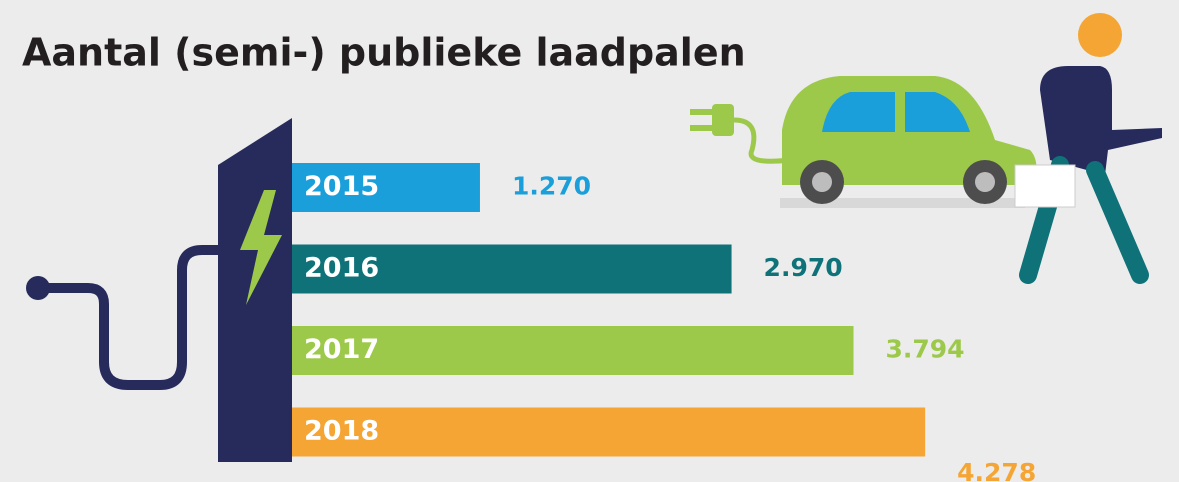 The width and height of the screenshot is (1179, 482). I want to click on category-label: 2018, so click(341, 431).